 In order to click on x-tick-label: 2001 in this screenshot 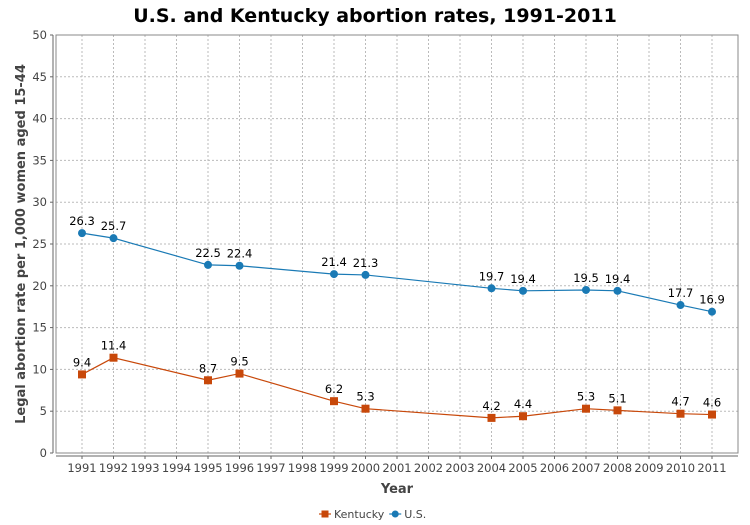, I will do `click(396, 468)`.